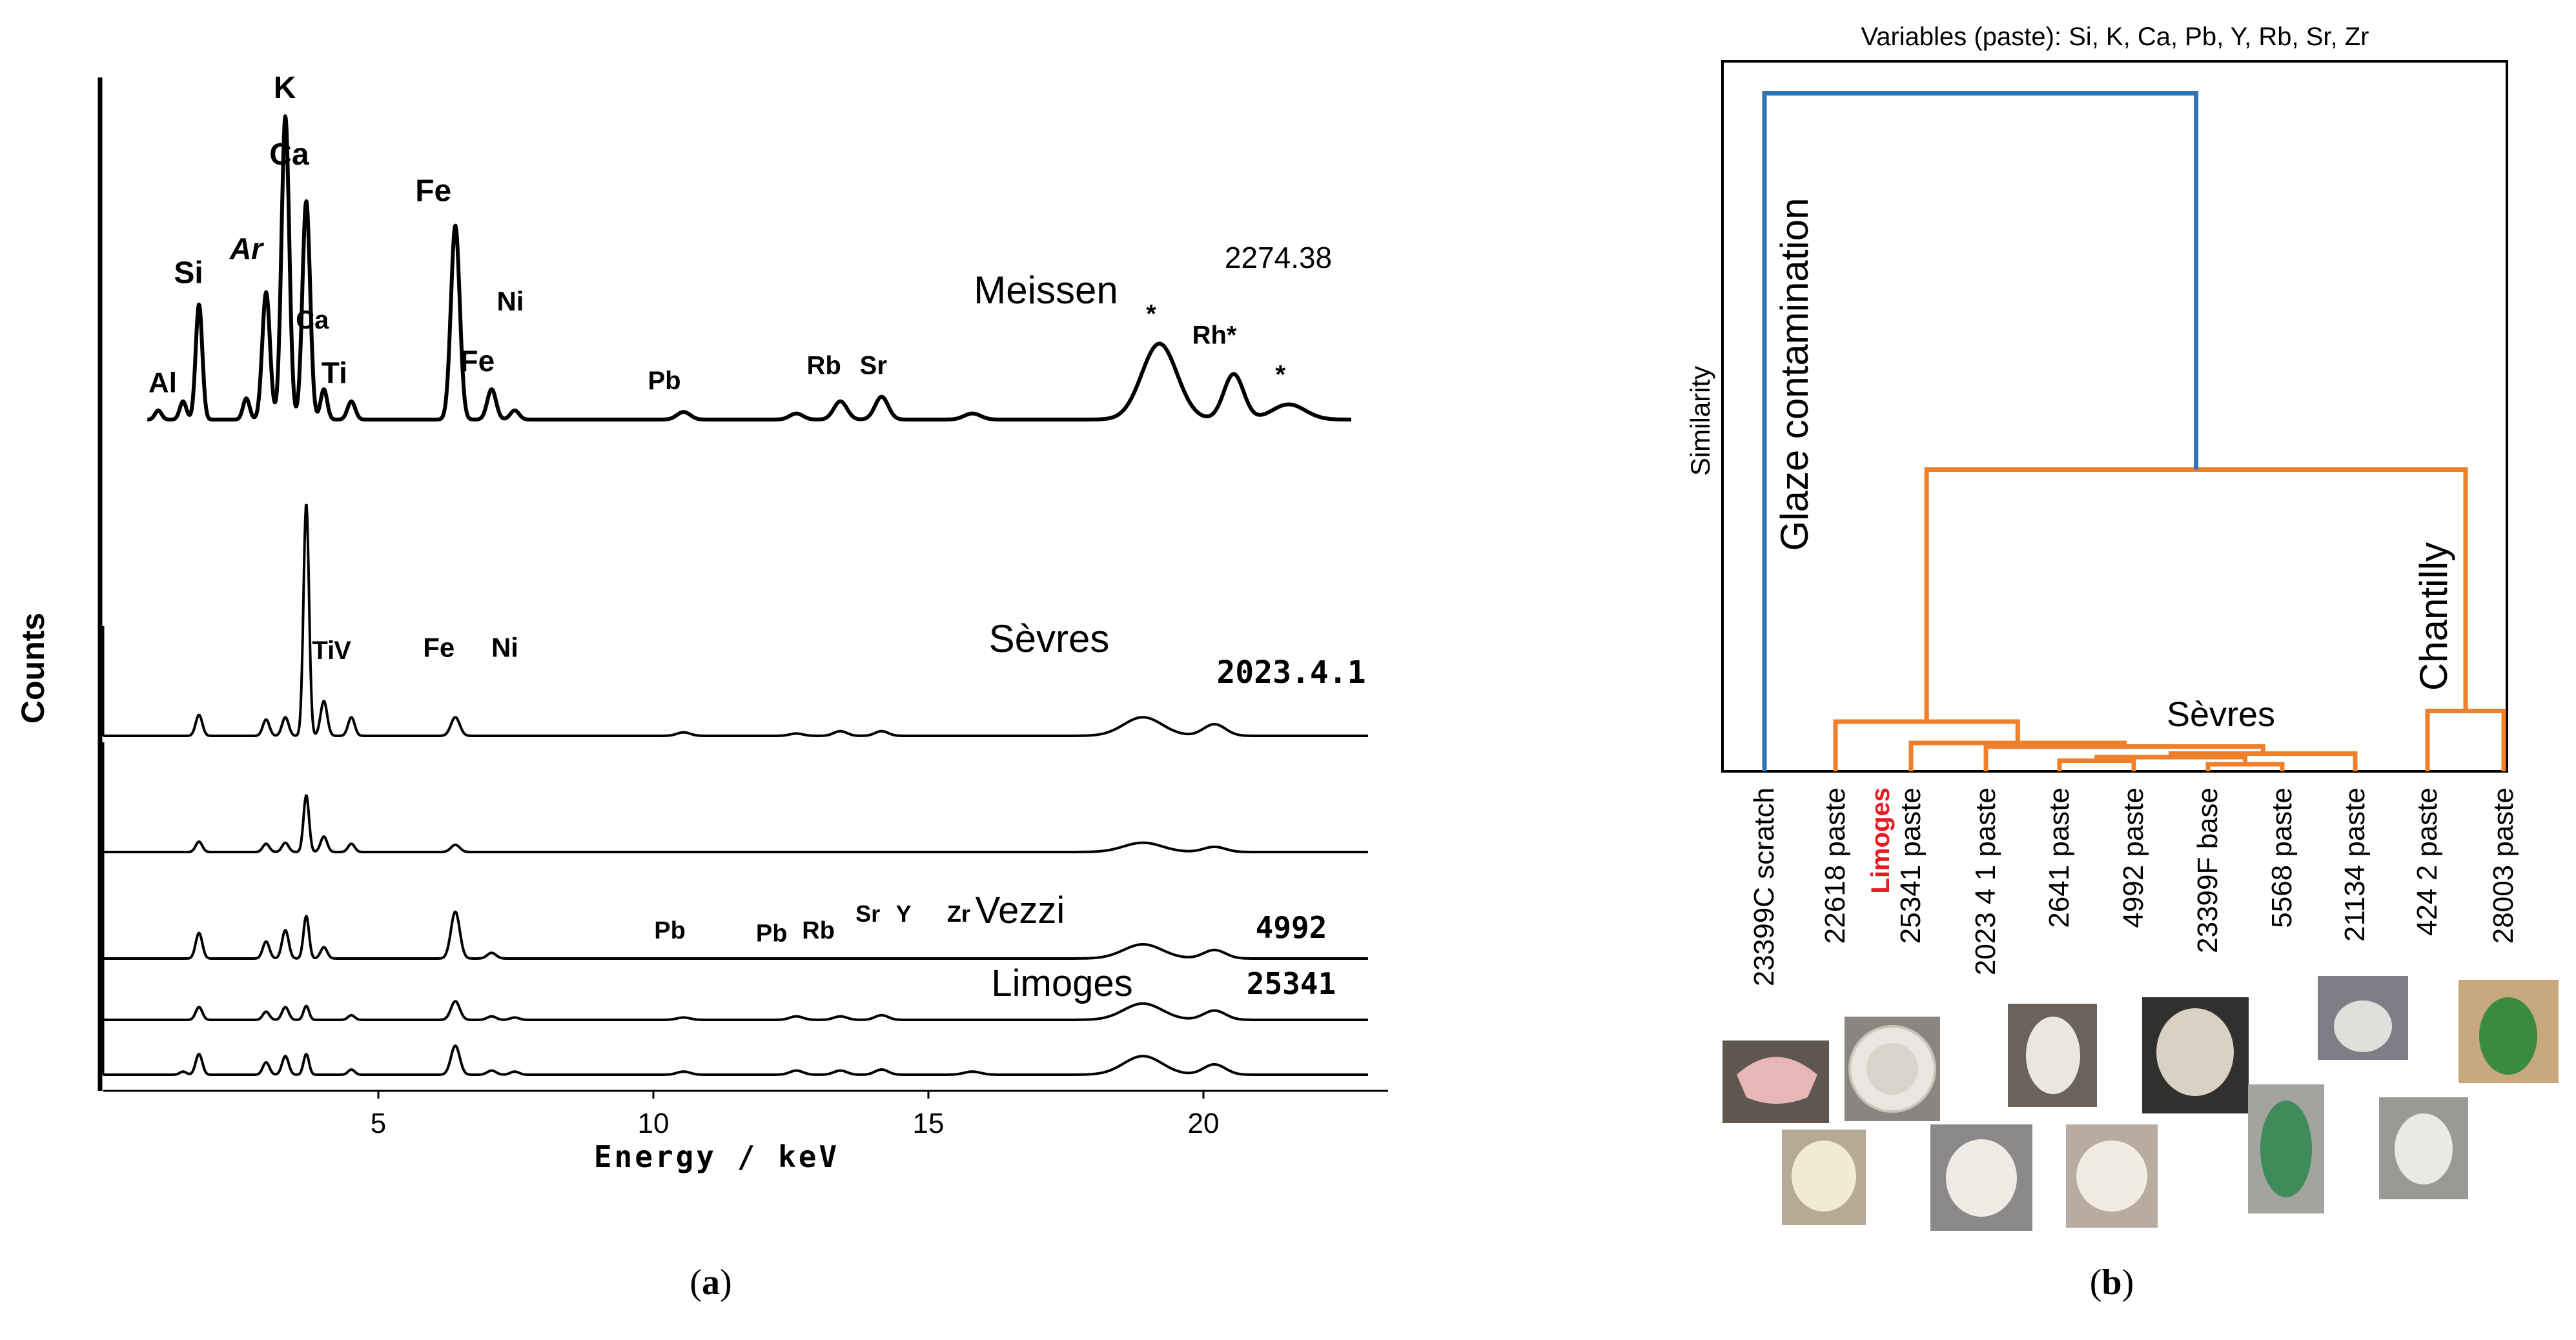 This screenshot has width=2576, height=1340. I want to click on b-leaf-prefix-limoges: Limoges, so click(1881, 840).